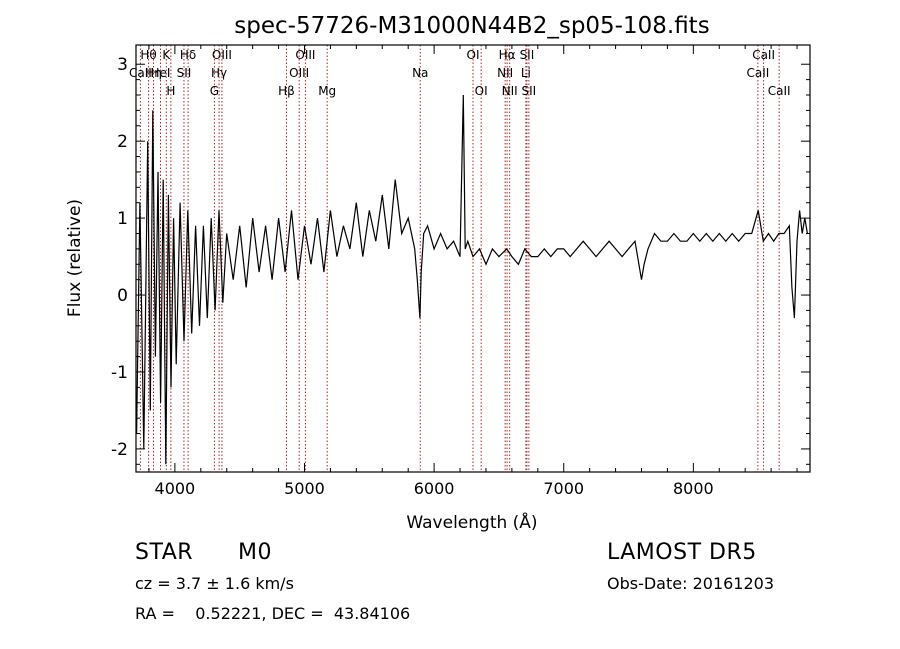 The image size is (900, 649). What do you see at coordinates (122, 142) in the screenshot?
I see `y-tick-label: 2` at bounding box center [122, 142].